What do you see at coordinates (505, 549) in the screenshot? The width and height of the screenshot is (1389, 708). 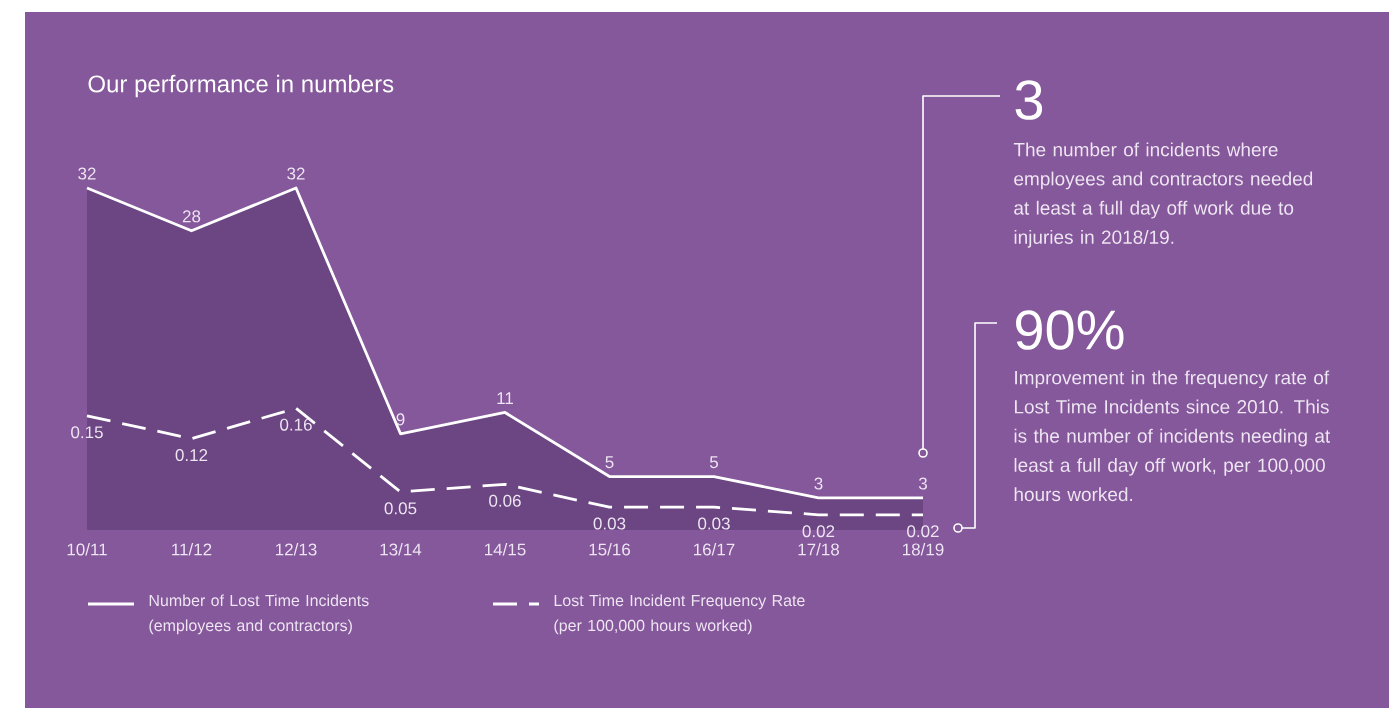 I see `x-tick-label: 14/15` at bounding box center [505, 549].